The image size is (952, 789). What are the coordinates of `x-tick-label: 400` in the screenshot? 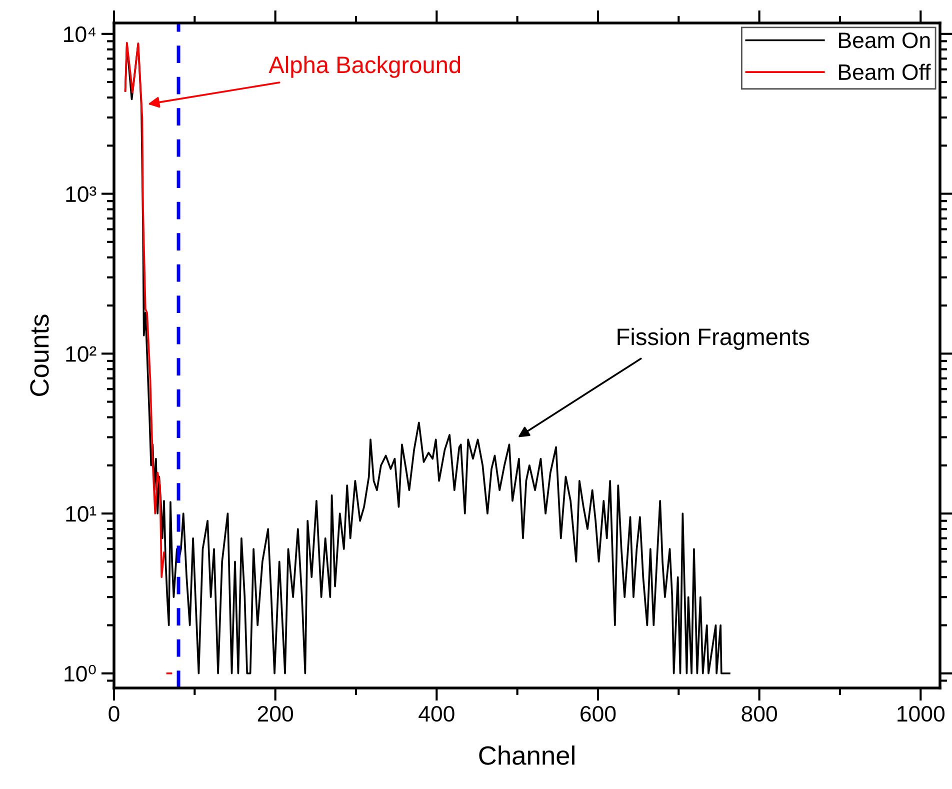 It's located at (436, 714).